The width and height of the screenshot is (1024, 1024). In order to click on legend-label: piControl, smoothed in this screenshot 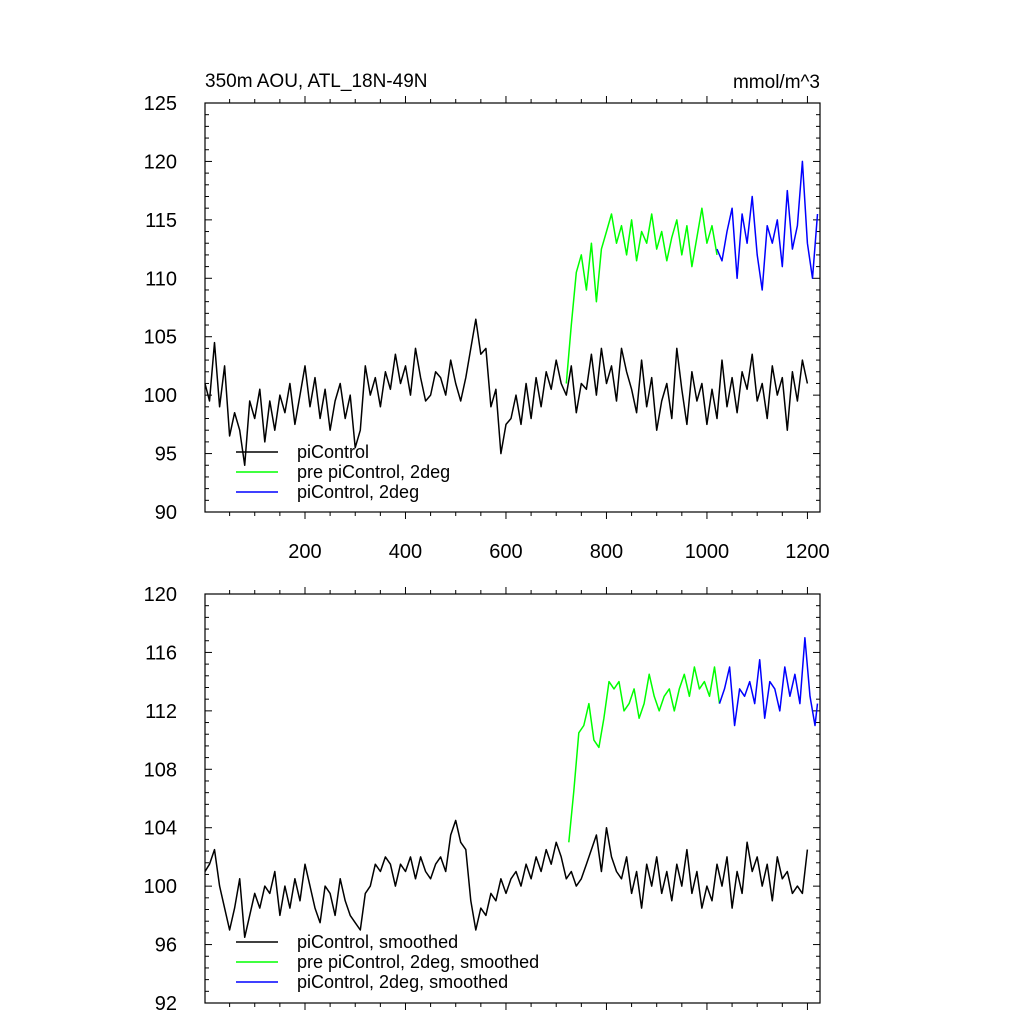, I will do `click(377, 942)`.